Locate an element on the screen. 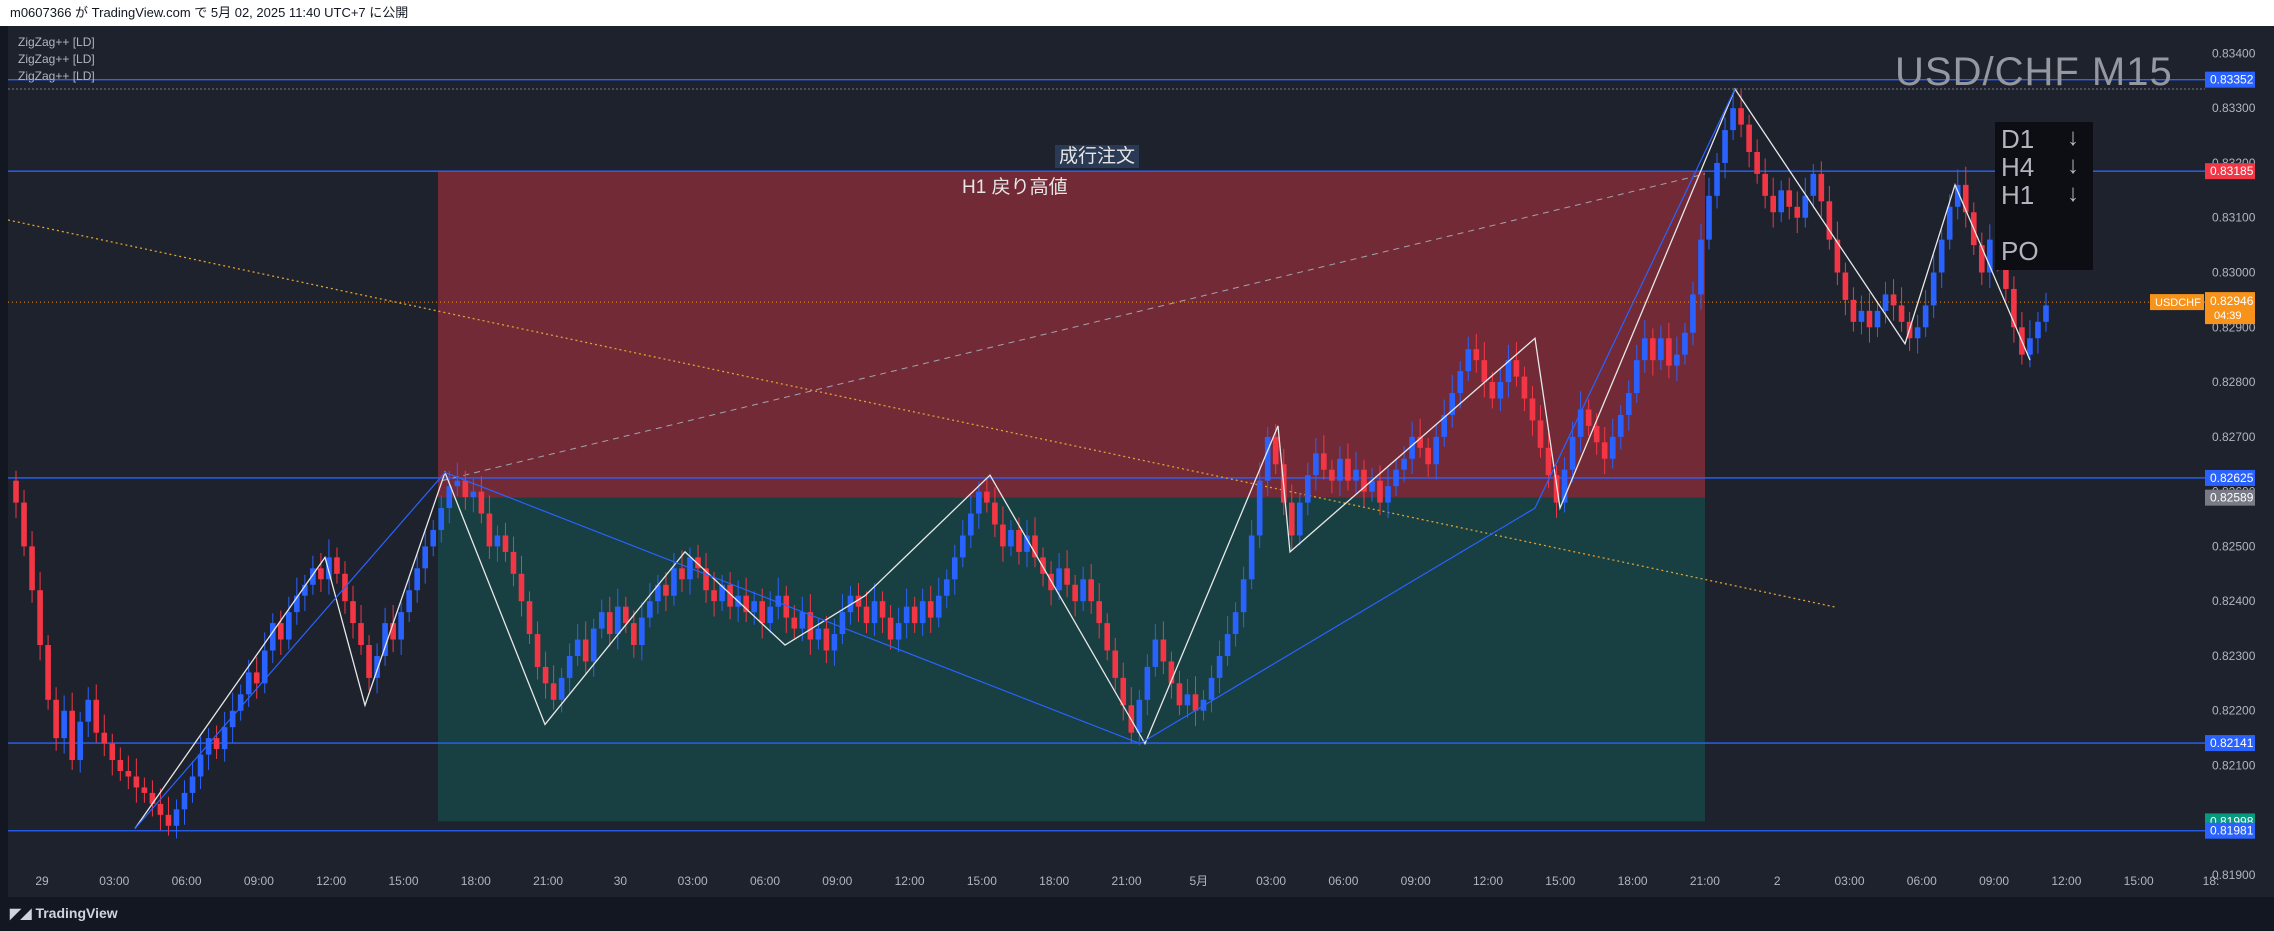  time-tick-label: 12:00 is located at coordinates (2066, 881).